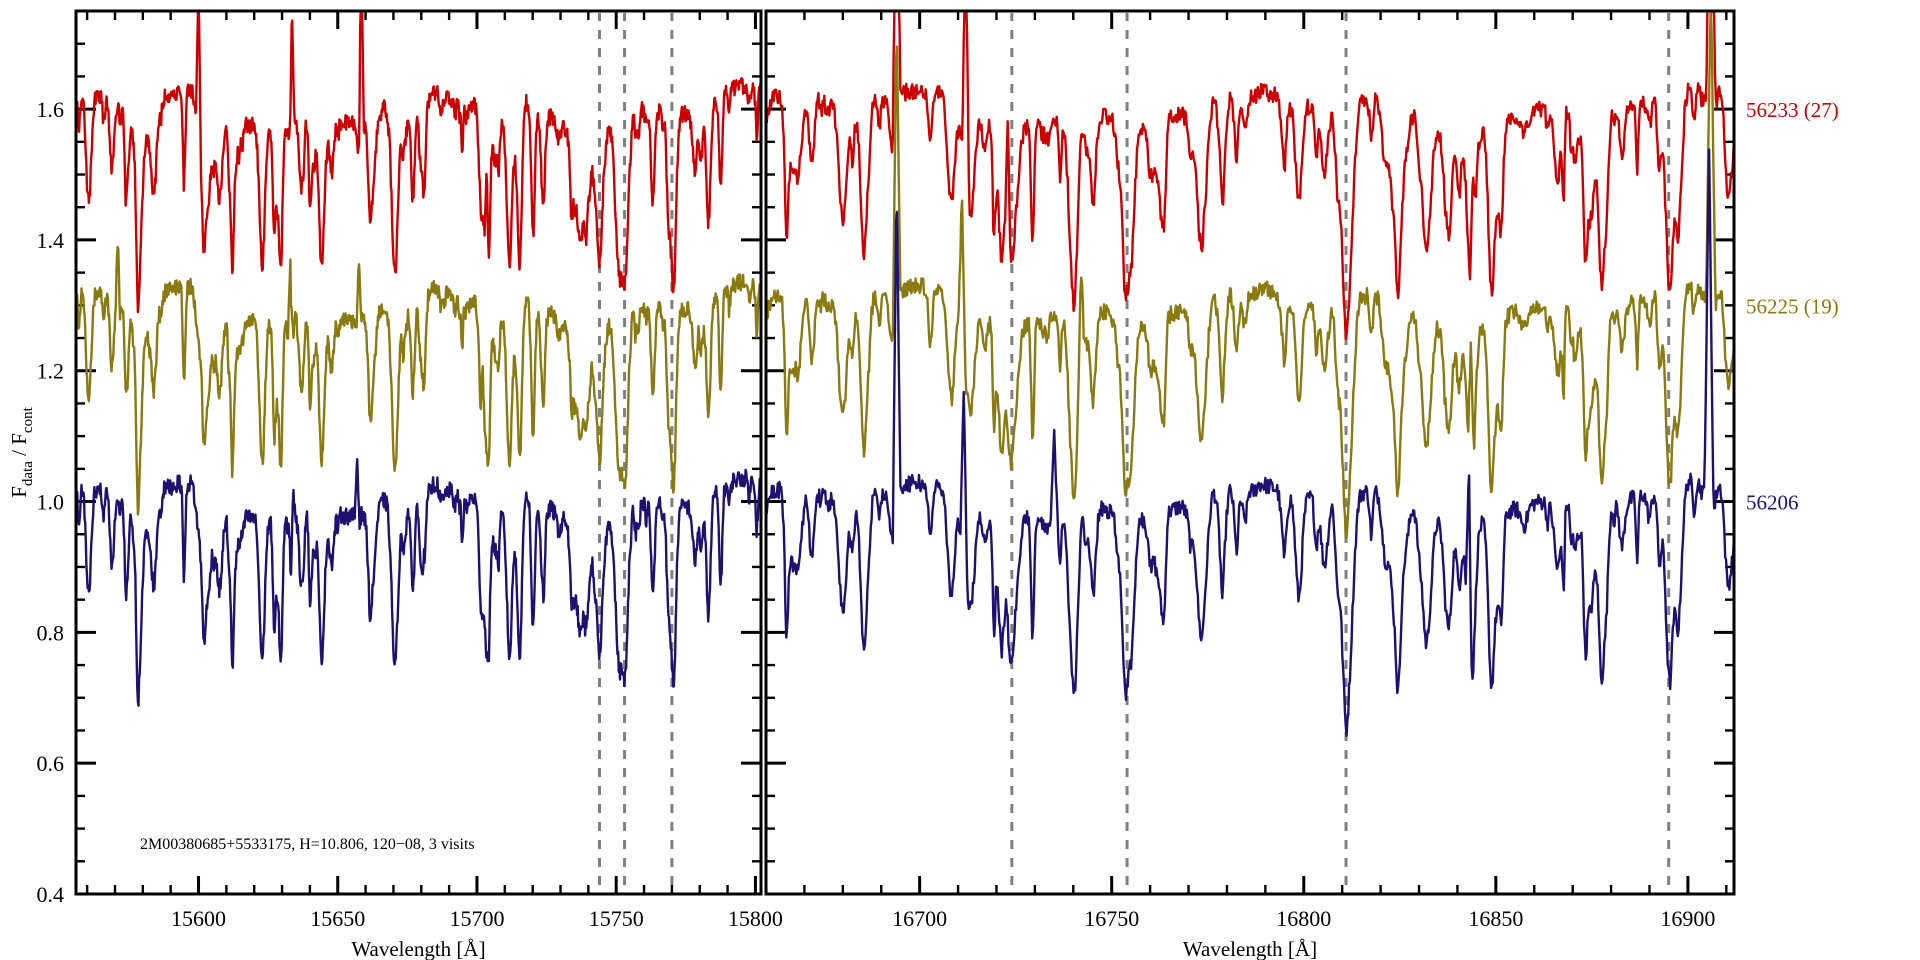 The image size is (1920, 960). I want to click on x-tick-label: 15750, so click(616, 918).